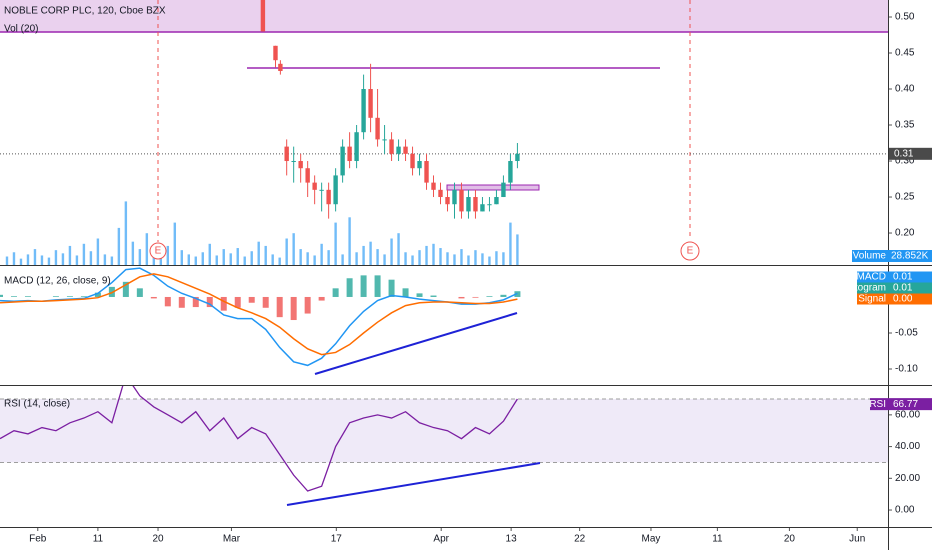 Image resolution: width=932 pixels, height=550 pixels. What do you see at coordinates (907, 478) in the screenshot?
I see `y-tick-label: 20.00` at bounding box center [907, 478].